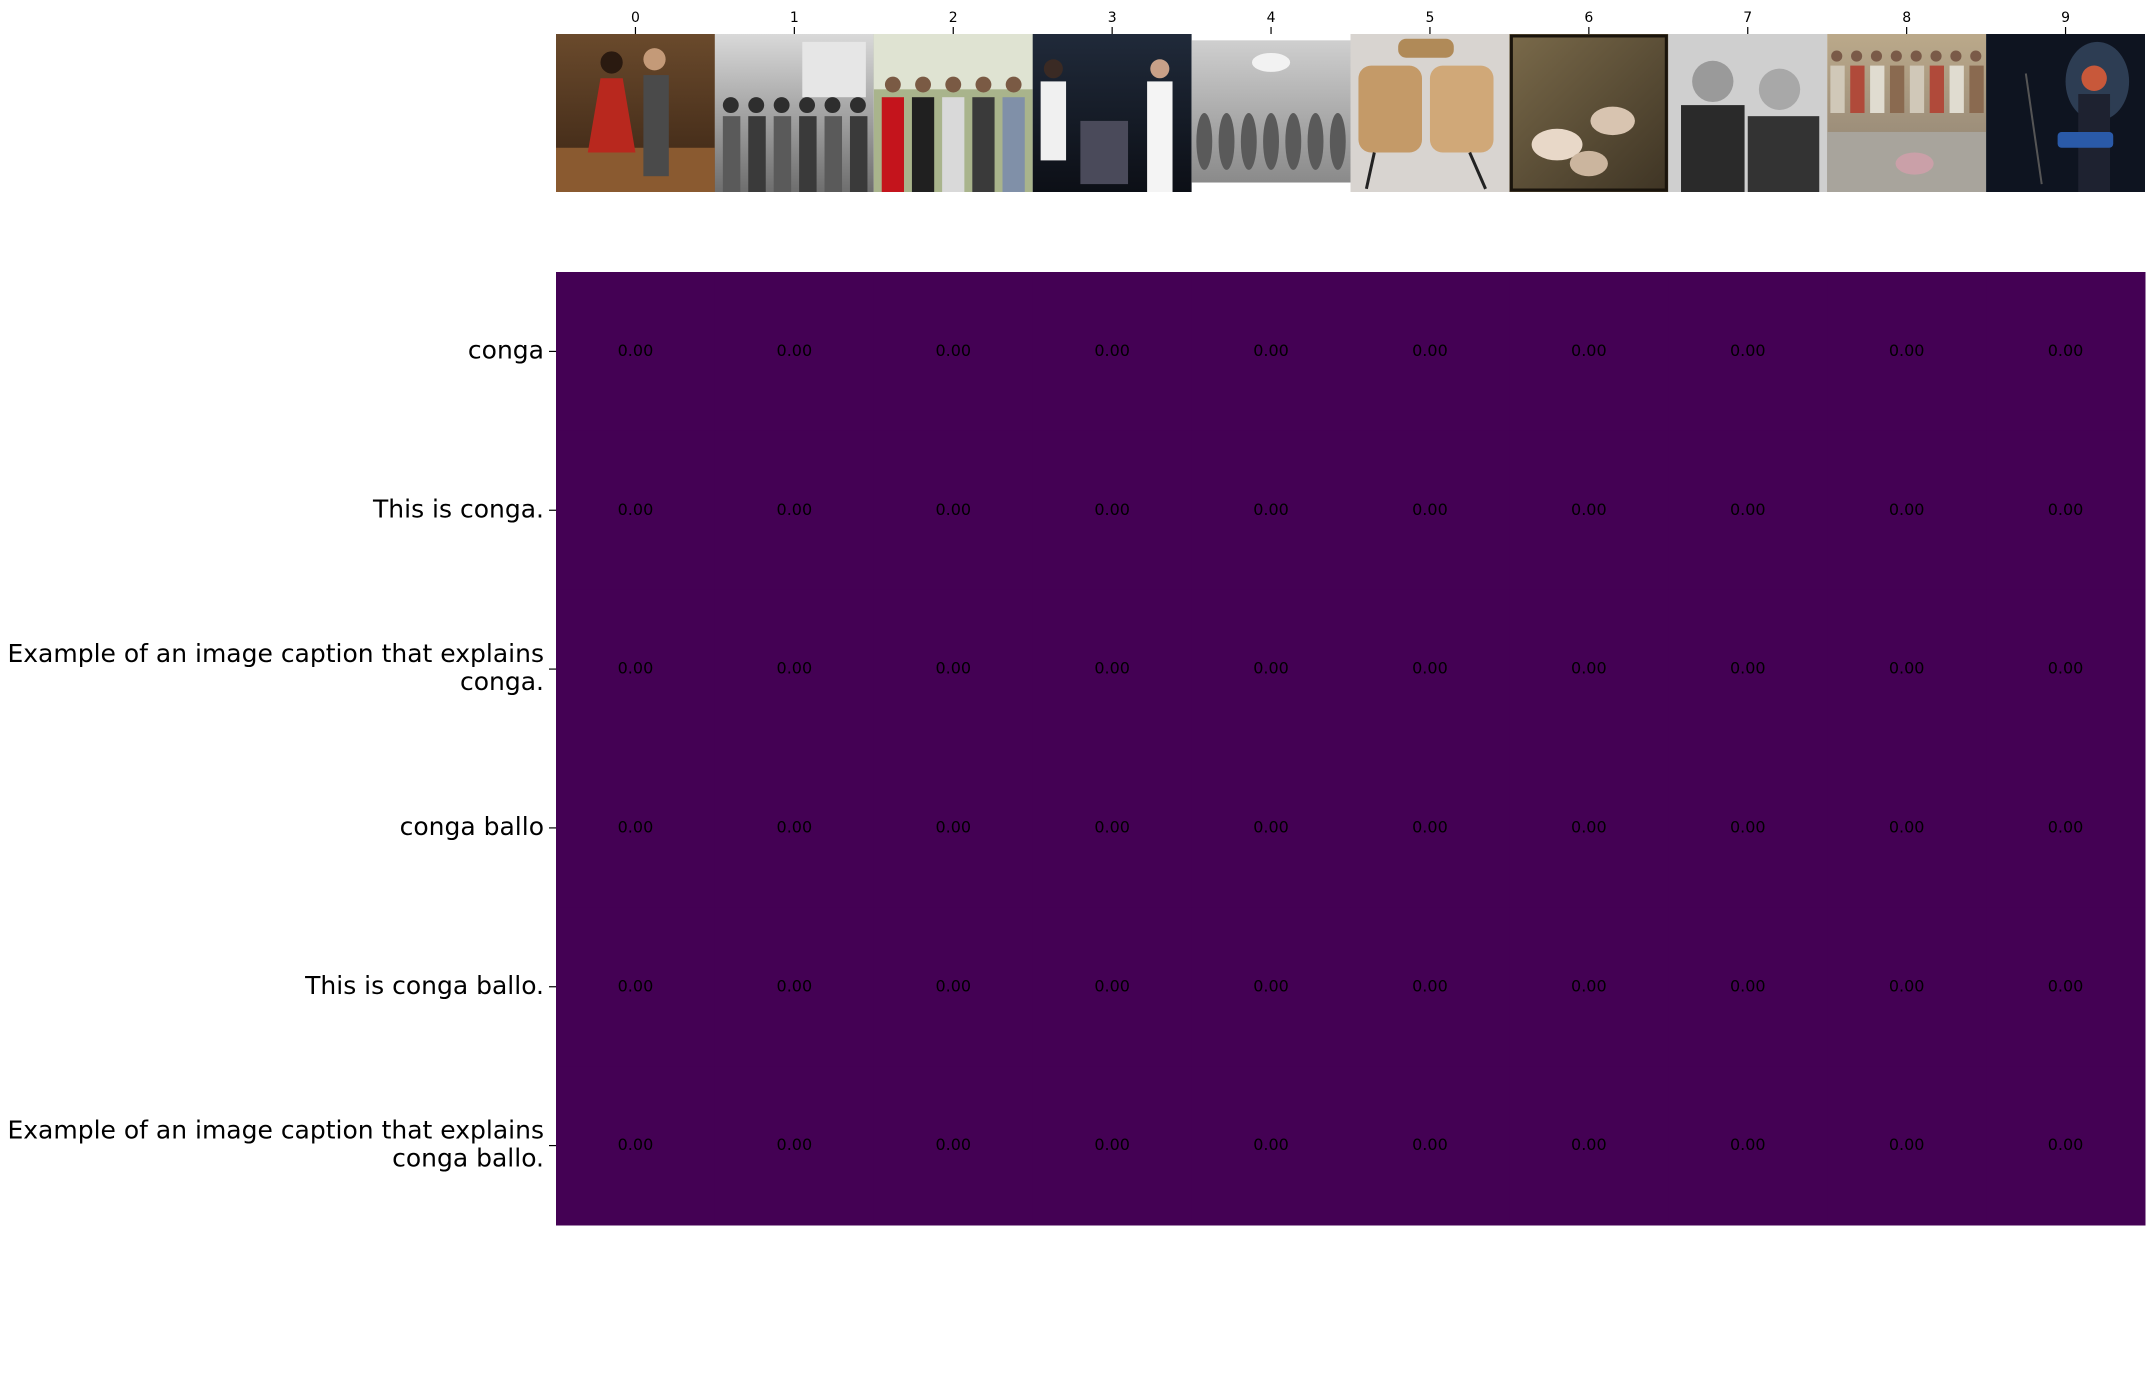 This screenshot has width=2150, height=1390. What do you see at coordinates (1112, 113) in the screenshot?
I see `column-thumbnail-stage-performers-icon` at bounding box center [1112, 113].